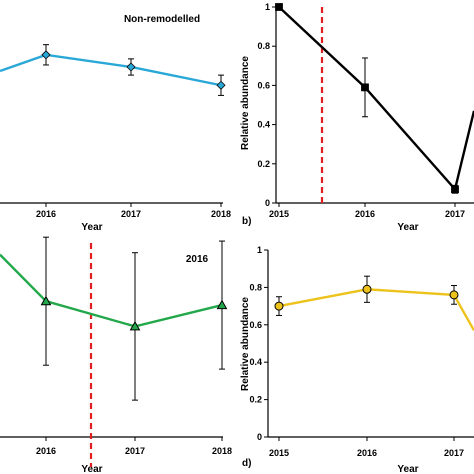  Describe the element at coordinates (255, 362) in the screenshot. I see `panel-d-y-tick-label: 0.4` at that location.